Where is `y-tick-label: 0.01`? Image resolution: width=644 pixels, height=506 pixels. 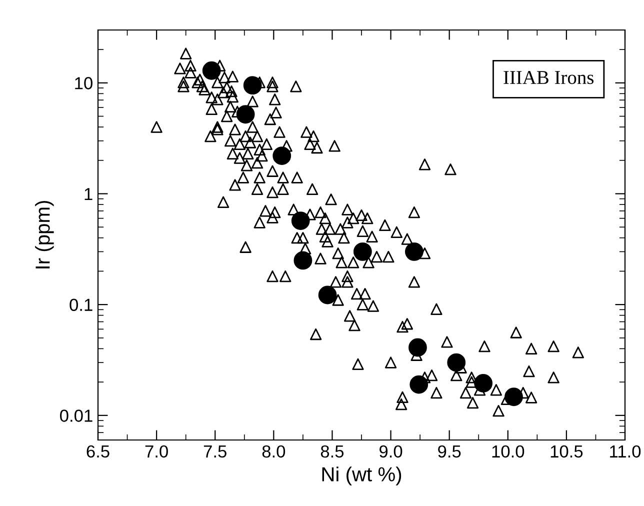 y-tick-label: 0.01 is located at coordinates (76, 416).